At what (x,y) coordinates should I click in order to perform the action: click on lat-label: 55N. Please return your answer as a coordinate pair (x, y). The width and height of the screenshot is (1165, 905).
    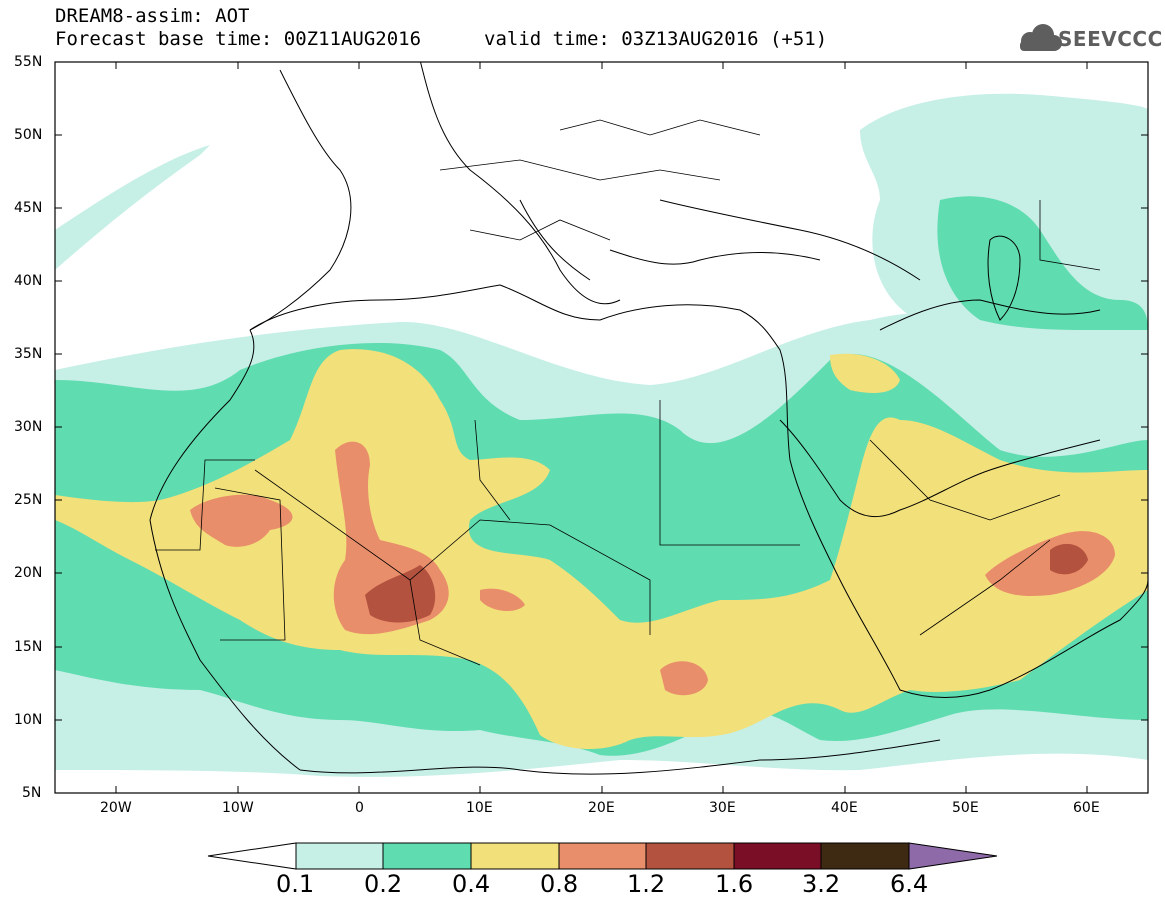
    Looking at the image, I should click on (28, 62).